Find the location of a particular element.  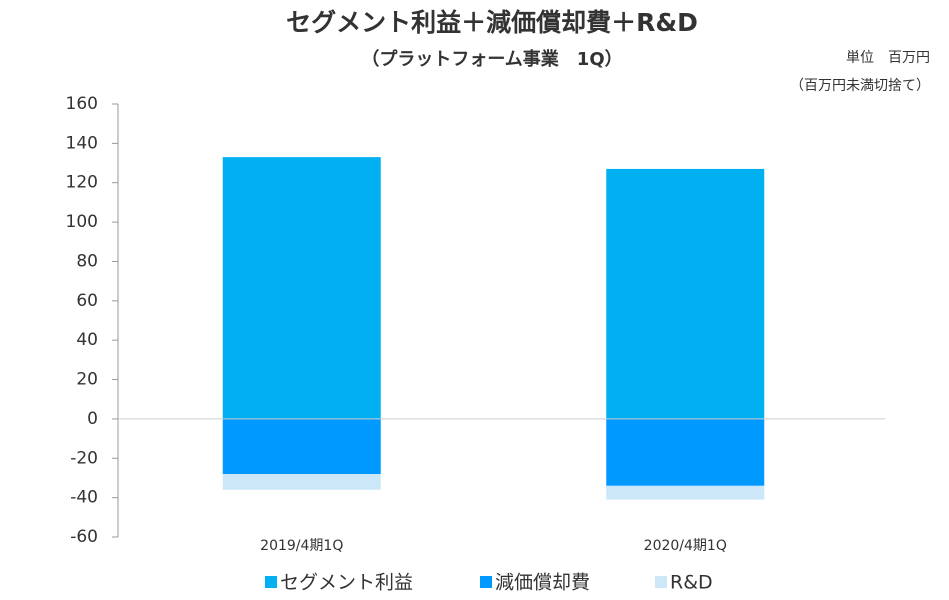

x-tick-label: 2019/4期1Q is located at coordinates (301, 546).